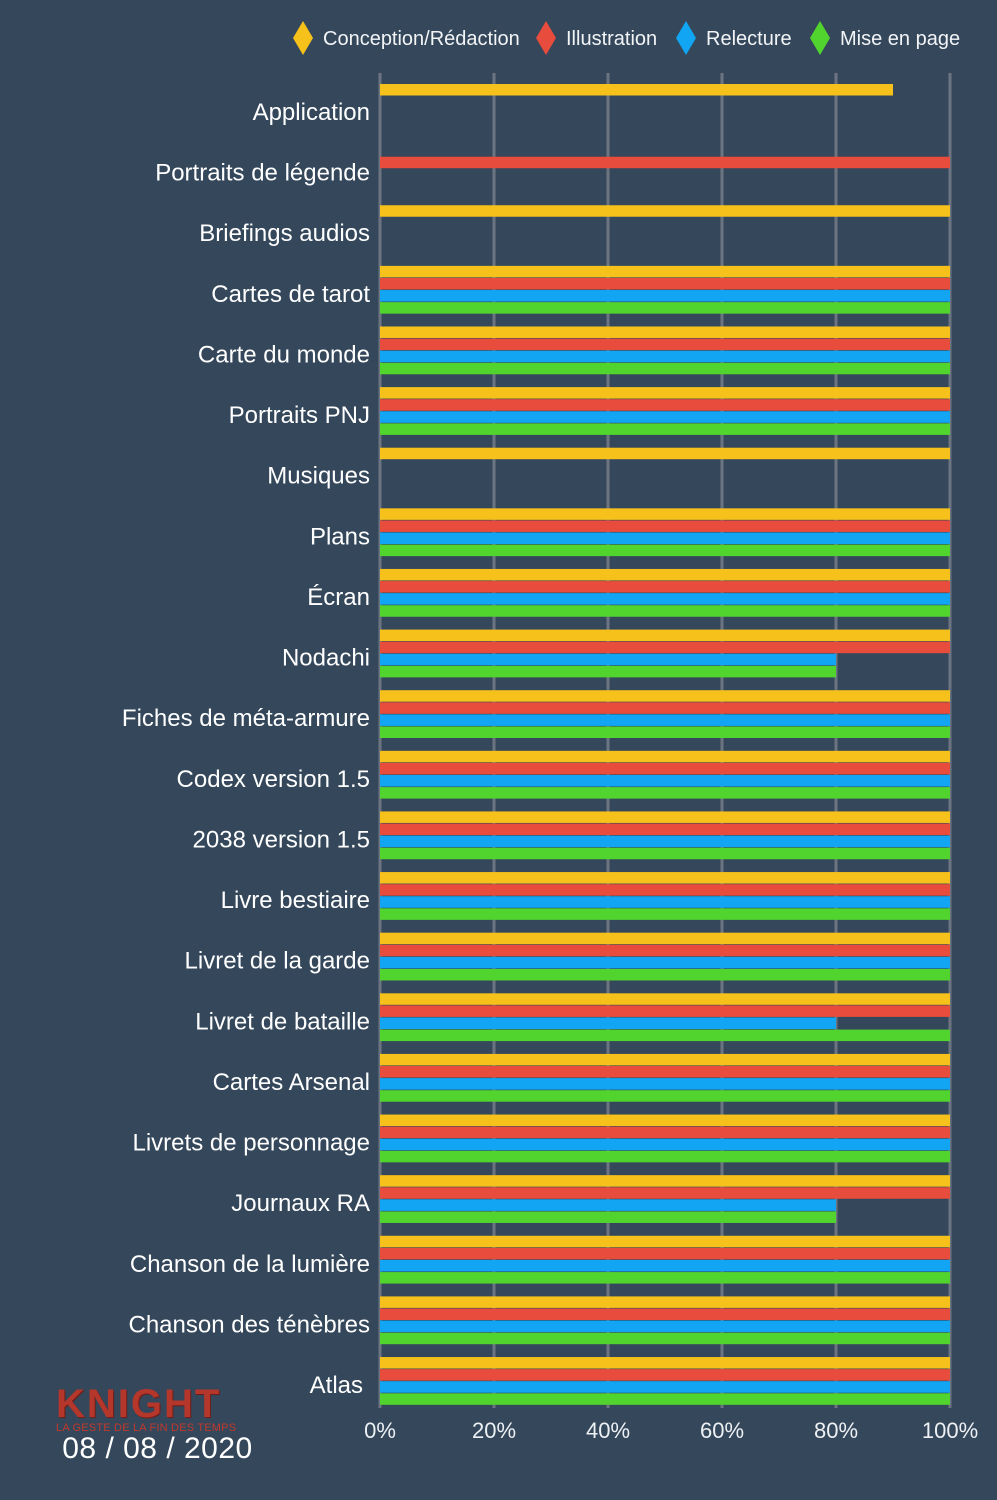  I want to click on x-tick-label-2: 40%, so click(608, 1430).